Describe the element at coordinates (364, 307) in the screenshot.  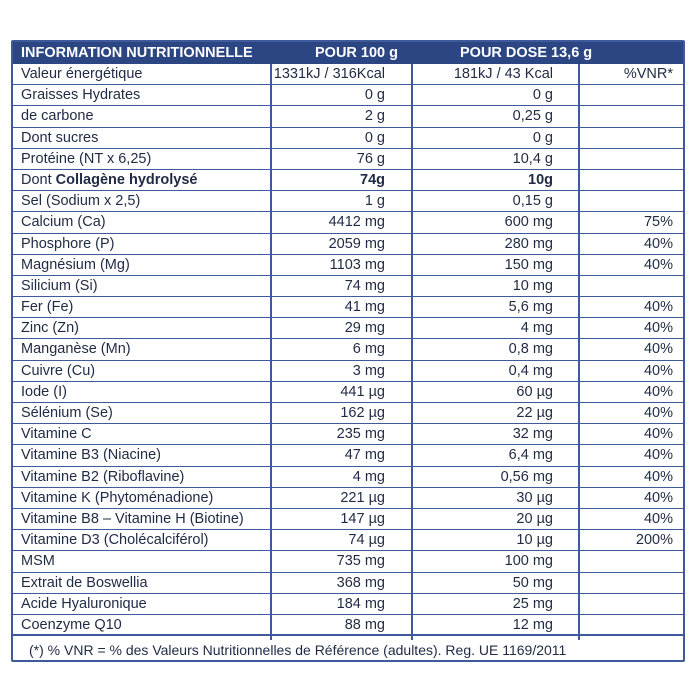
I see `value-per-100g: 41 mg` at that location.